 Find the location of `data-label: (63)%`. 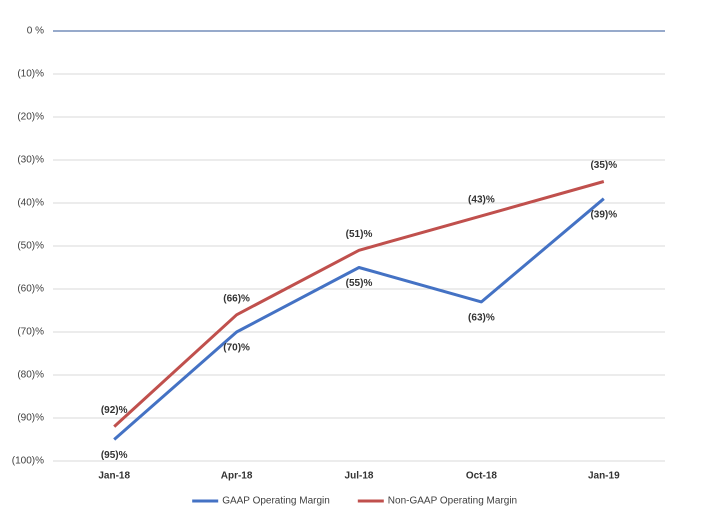

data-label: (63)% is located at coordinates (481, 318).